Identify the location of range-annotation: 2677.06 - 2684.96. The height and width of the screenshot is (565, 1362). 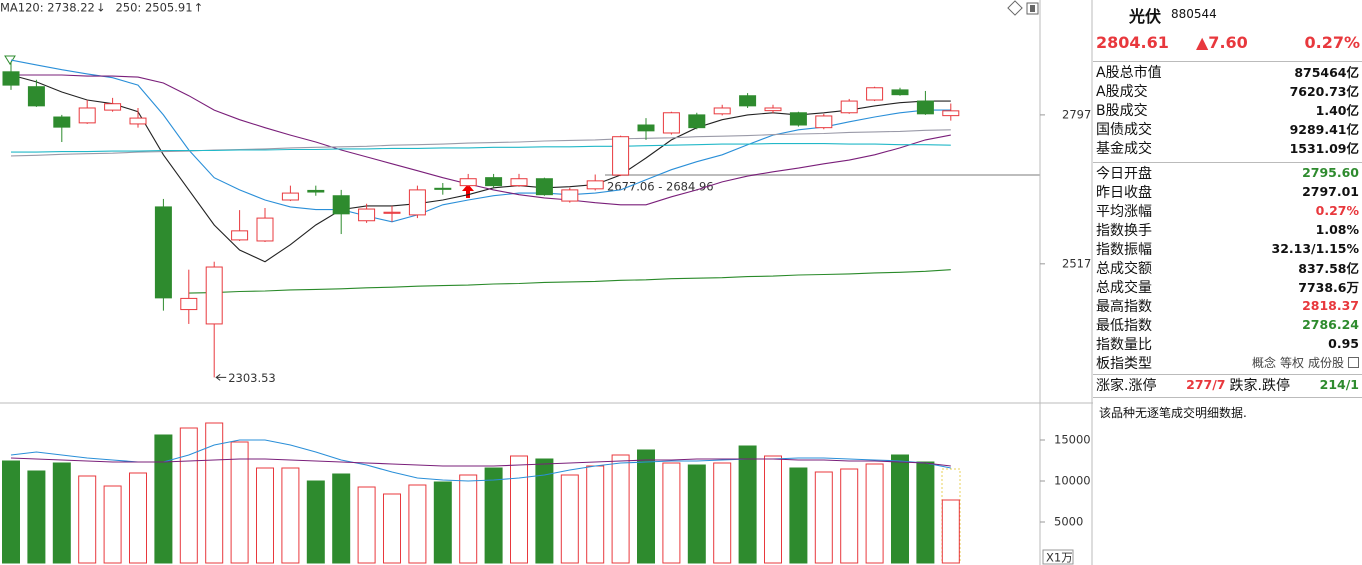
(660, 187).